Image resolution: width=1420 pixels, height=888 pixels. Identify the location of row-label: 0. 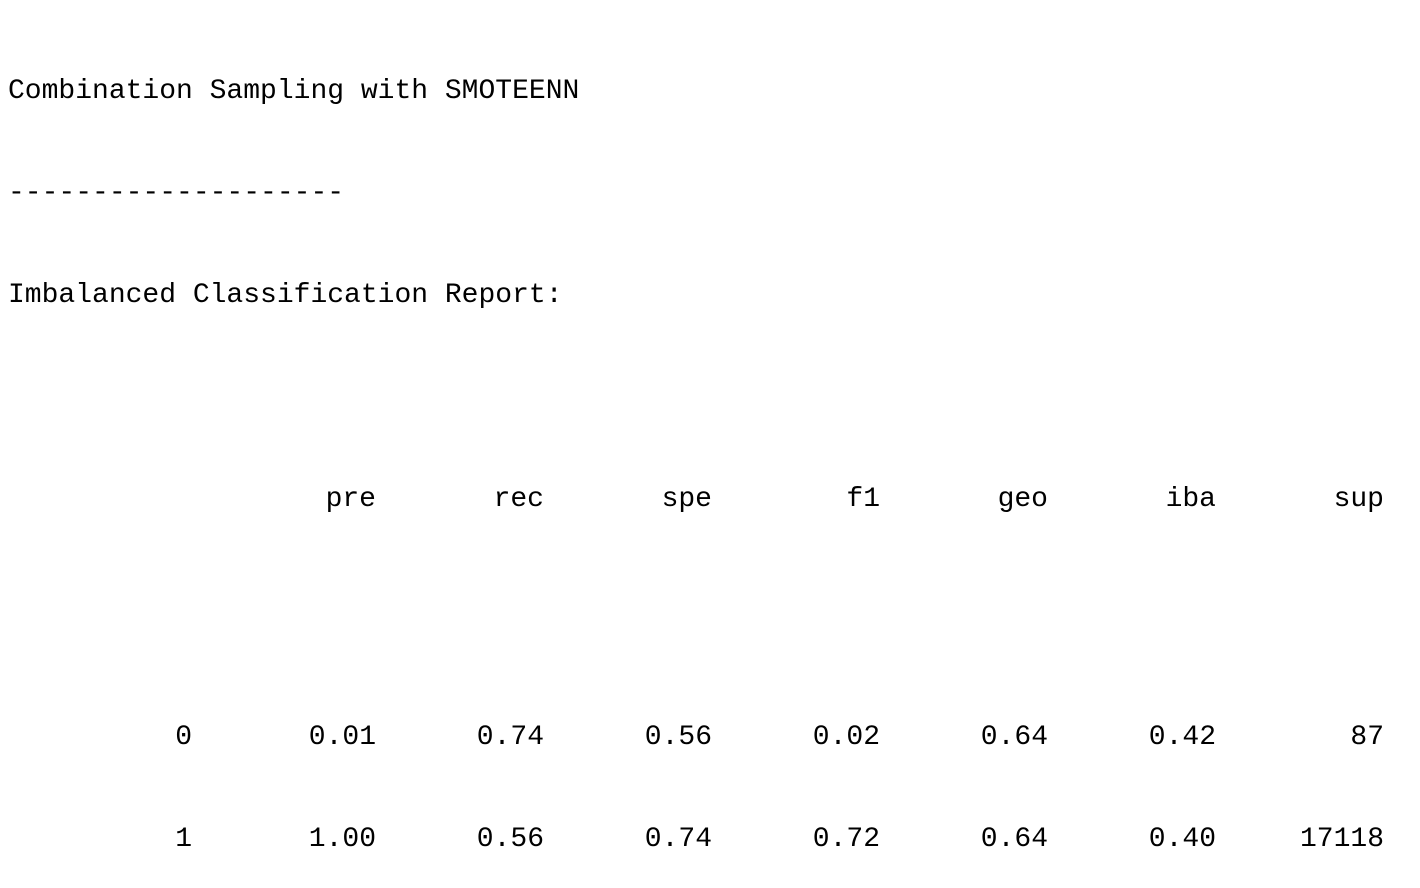
(183, 737).